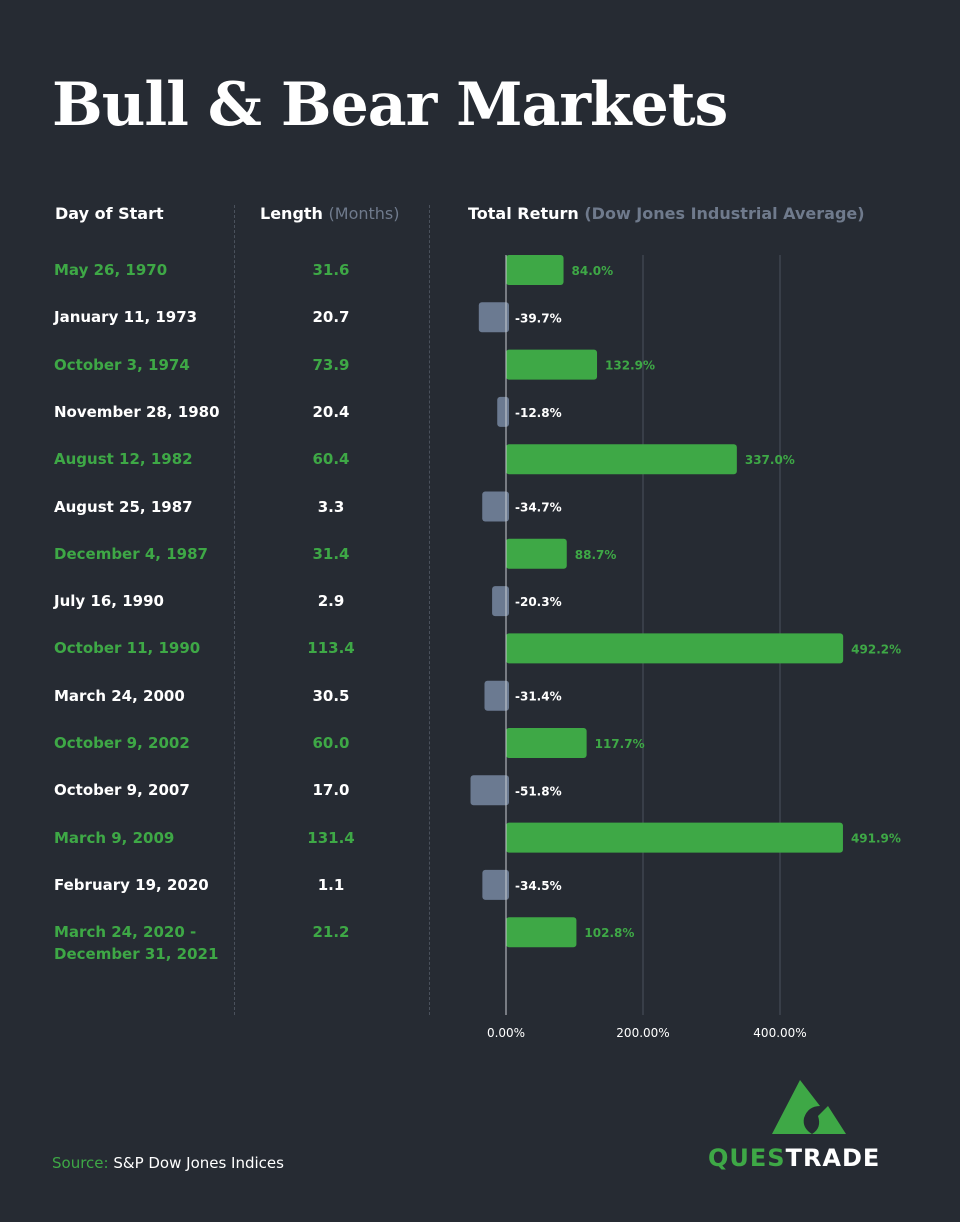 The image size is (960, 1222). Describe the element at coordinates (876, 839) in the screenshot. I see `bar-label: 491.9%` at that location.